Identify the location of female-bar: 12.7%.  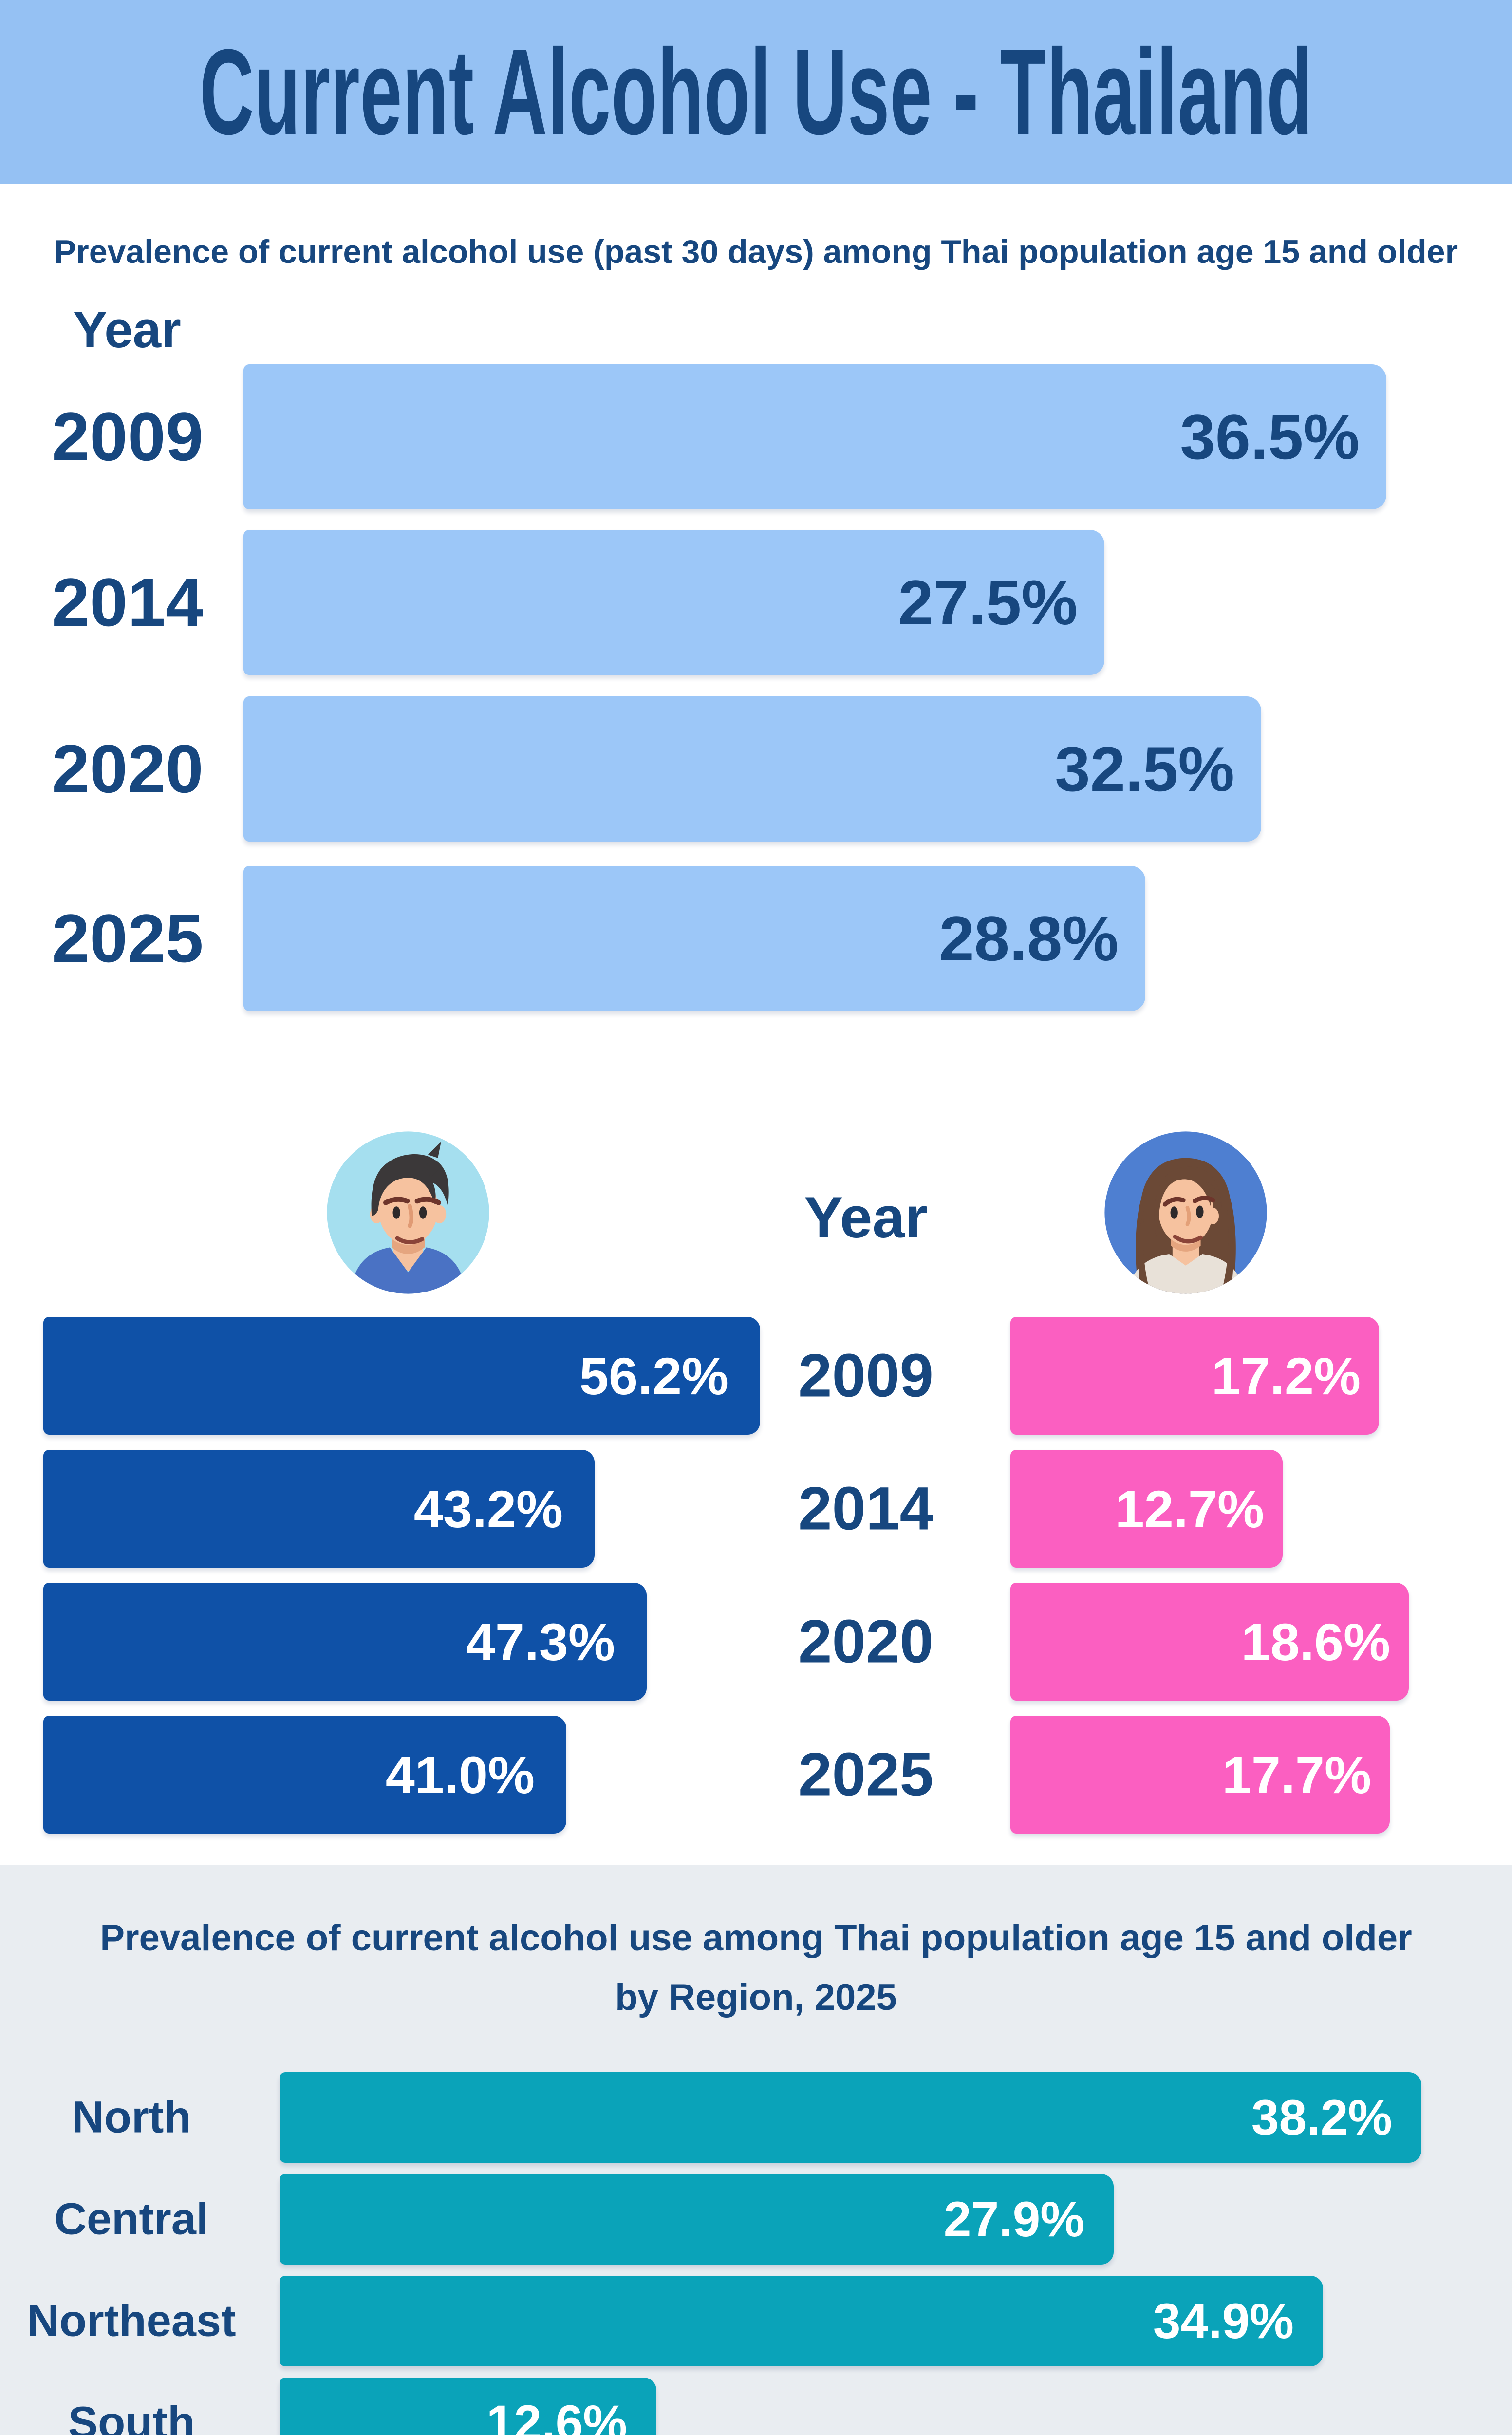
(1146, 1509).